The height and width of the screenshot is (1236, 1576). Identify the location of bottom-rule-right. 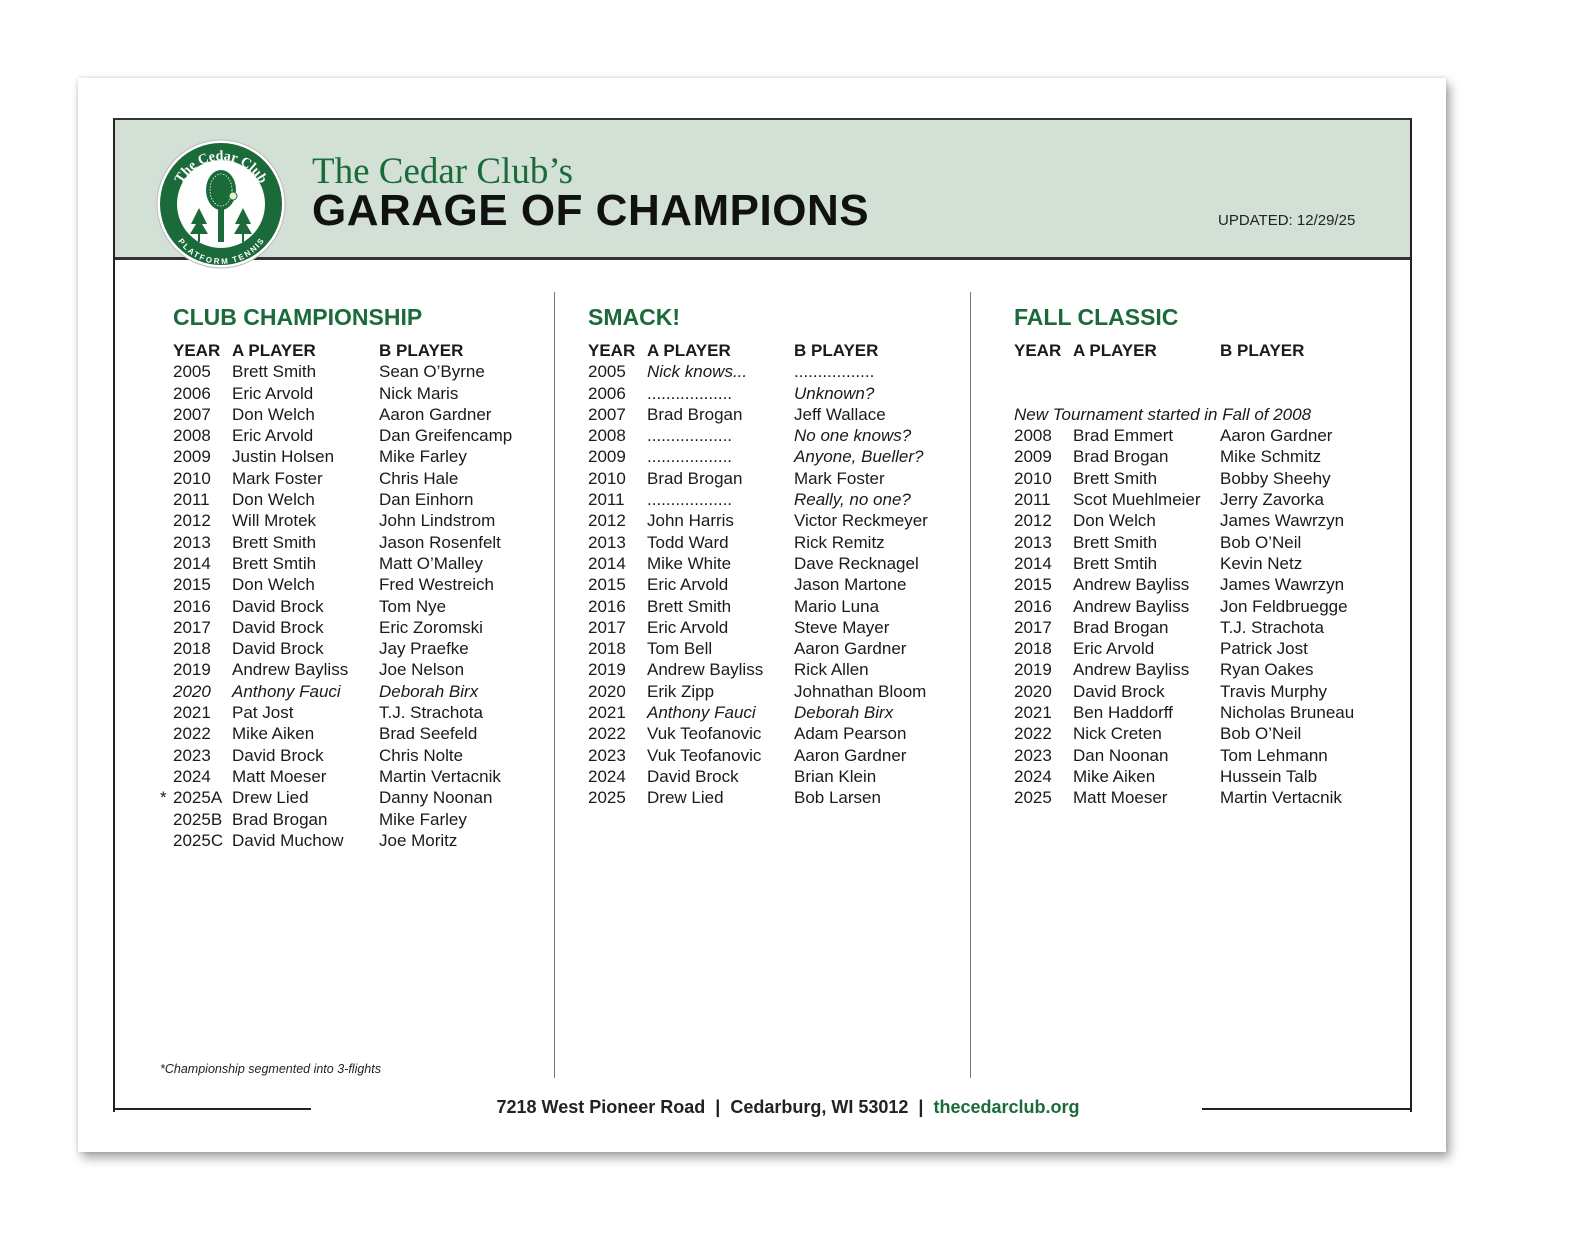
(1306, 1109).